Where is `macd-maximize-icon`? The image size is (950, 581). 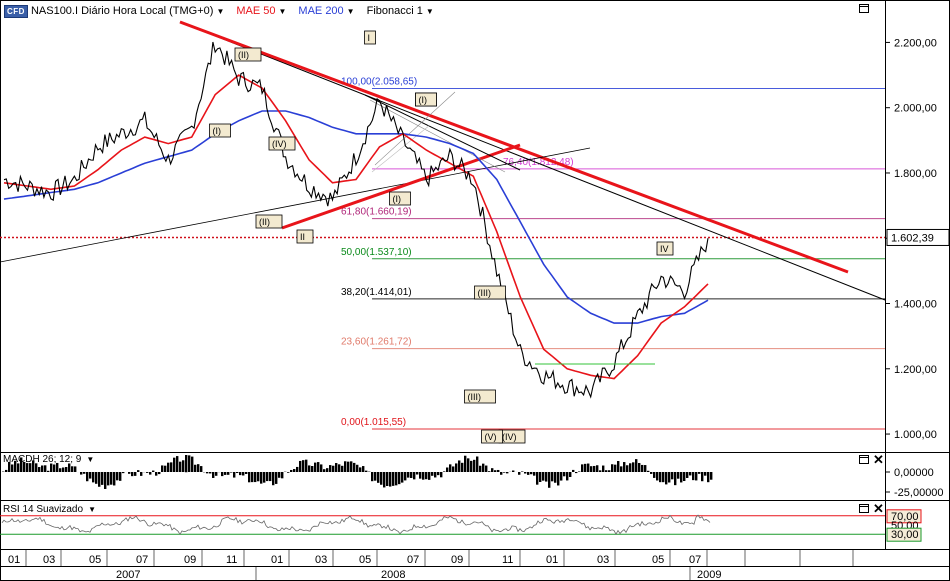 macd-maximize-icon is located at coordinates (864, 459).